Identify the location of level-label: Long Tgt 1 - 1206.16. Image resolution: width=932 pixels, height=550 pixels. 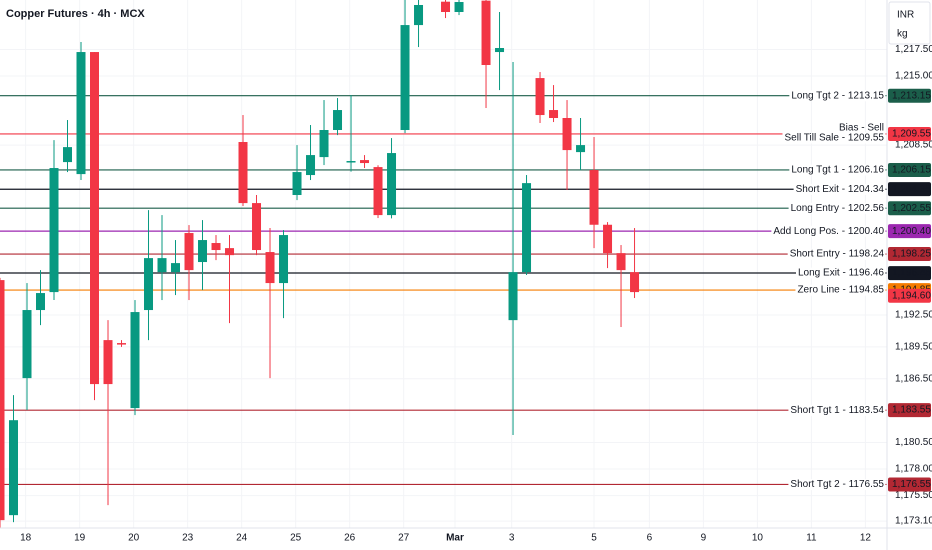
(837, 170).